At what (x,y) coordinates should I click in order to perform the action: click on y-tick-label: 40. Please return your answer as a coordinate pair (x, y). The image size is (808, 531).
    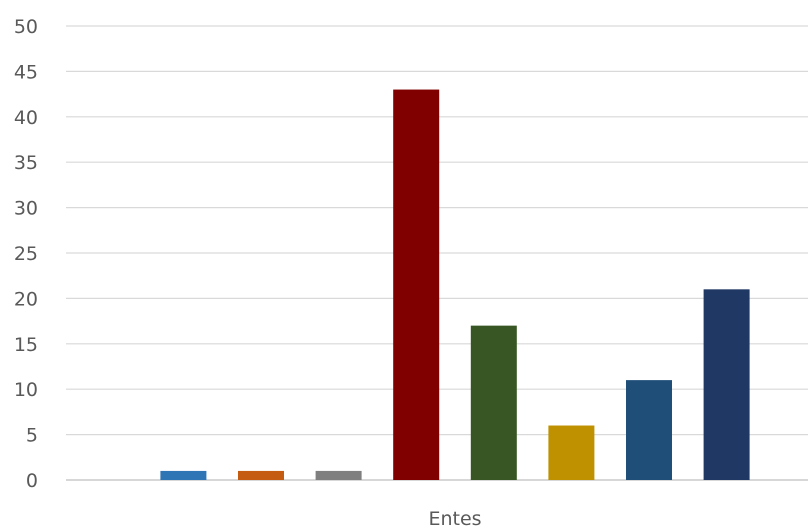
    Looking at the image, I should click on (26, 118).